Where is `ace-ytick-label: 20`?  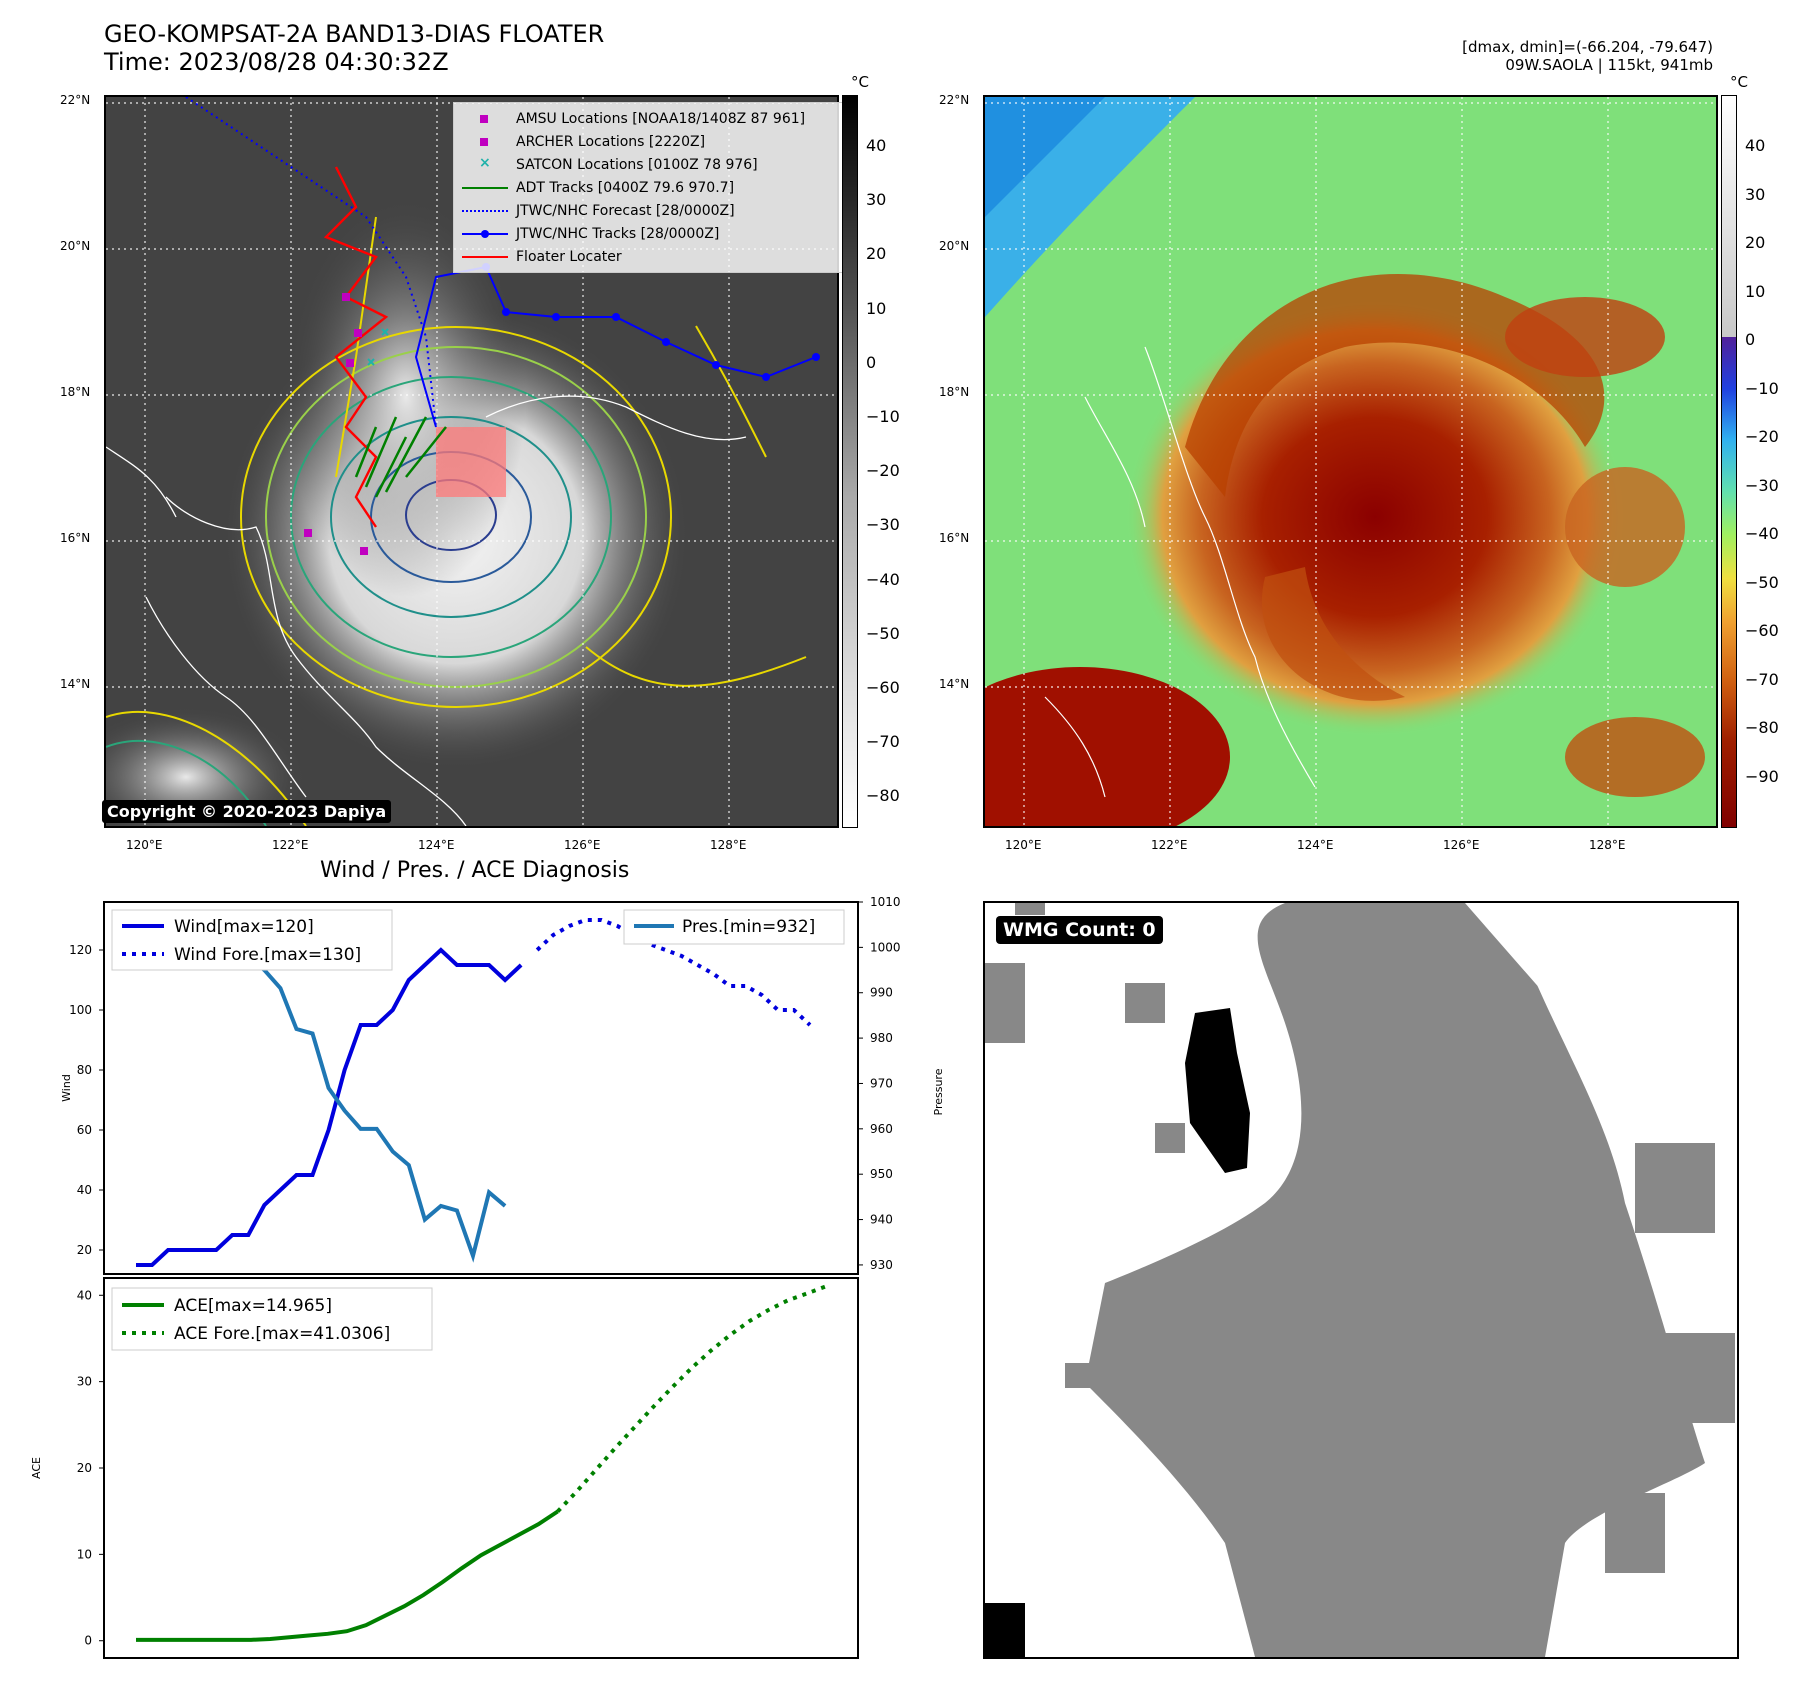 ace-ytick-label: 20 is located at coordinates (84, 1468).